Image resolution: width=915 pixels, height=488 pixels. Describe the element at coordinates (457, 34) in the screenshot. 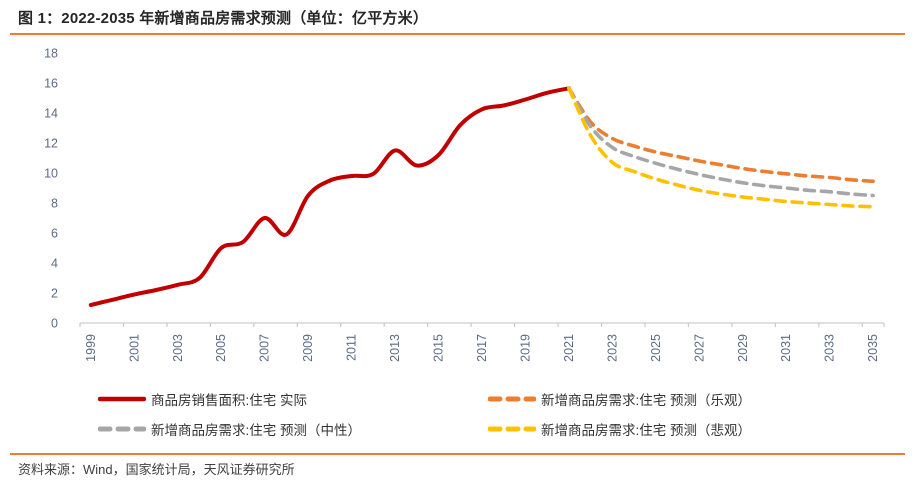

I see `title-divider` at that location.